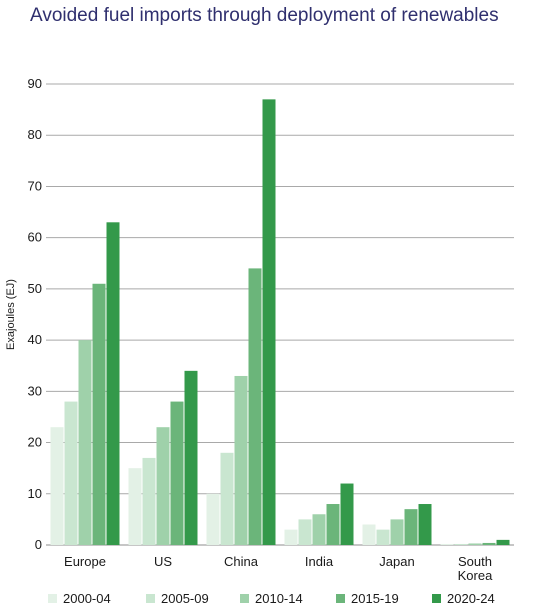  Describe the element at coordinates (35, 390) in the screenshot. I see `y-tick-label: 30` at that location.